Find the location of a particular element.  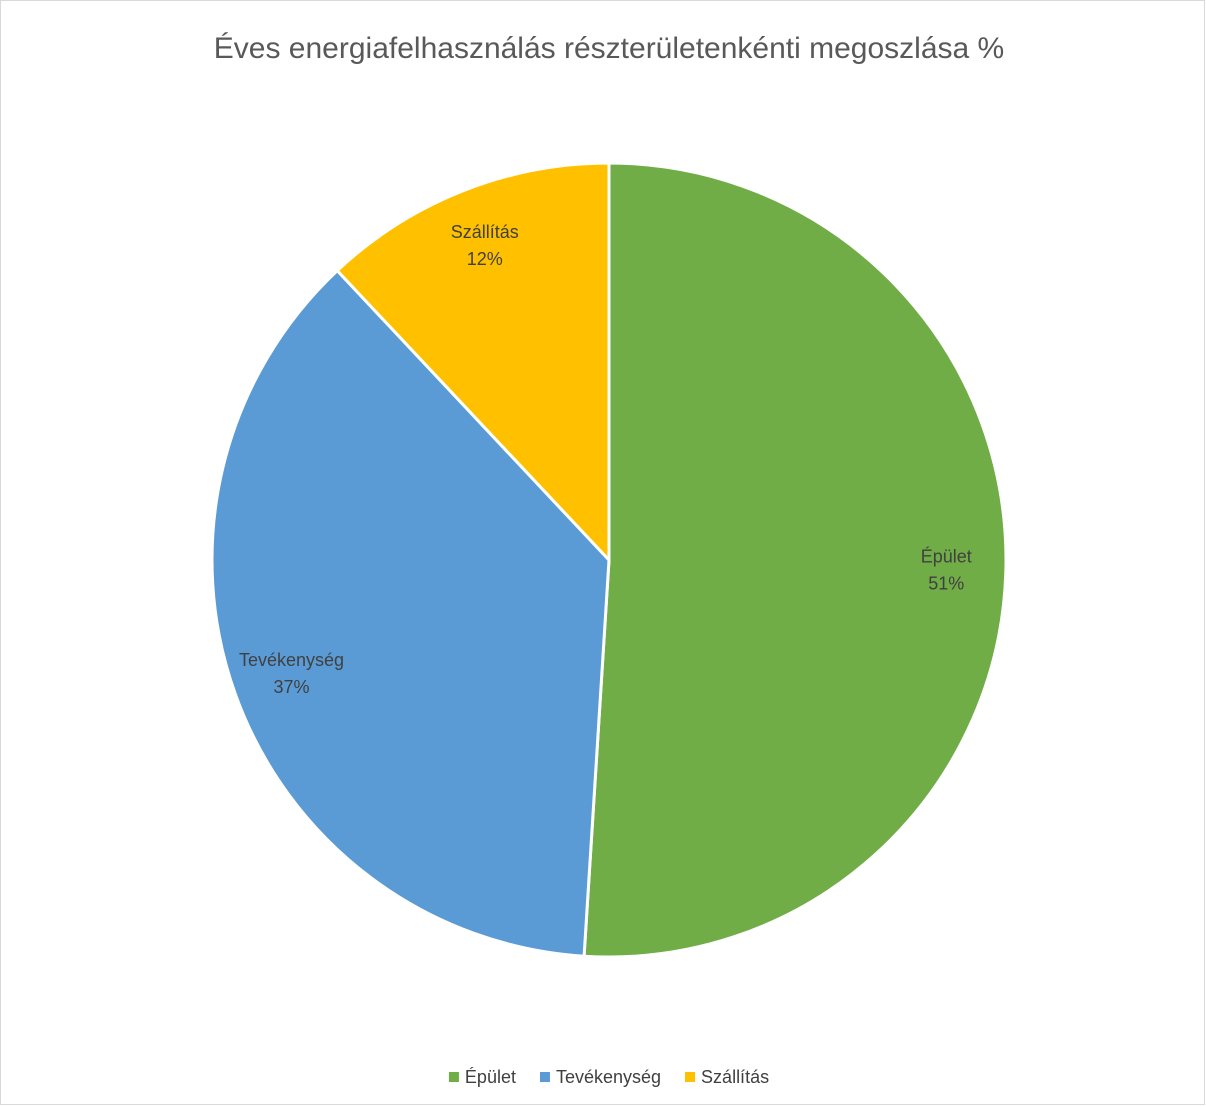

data-label-category: Épület is located at coordinates (946, 556).